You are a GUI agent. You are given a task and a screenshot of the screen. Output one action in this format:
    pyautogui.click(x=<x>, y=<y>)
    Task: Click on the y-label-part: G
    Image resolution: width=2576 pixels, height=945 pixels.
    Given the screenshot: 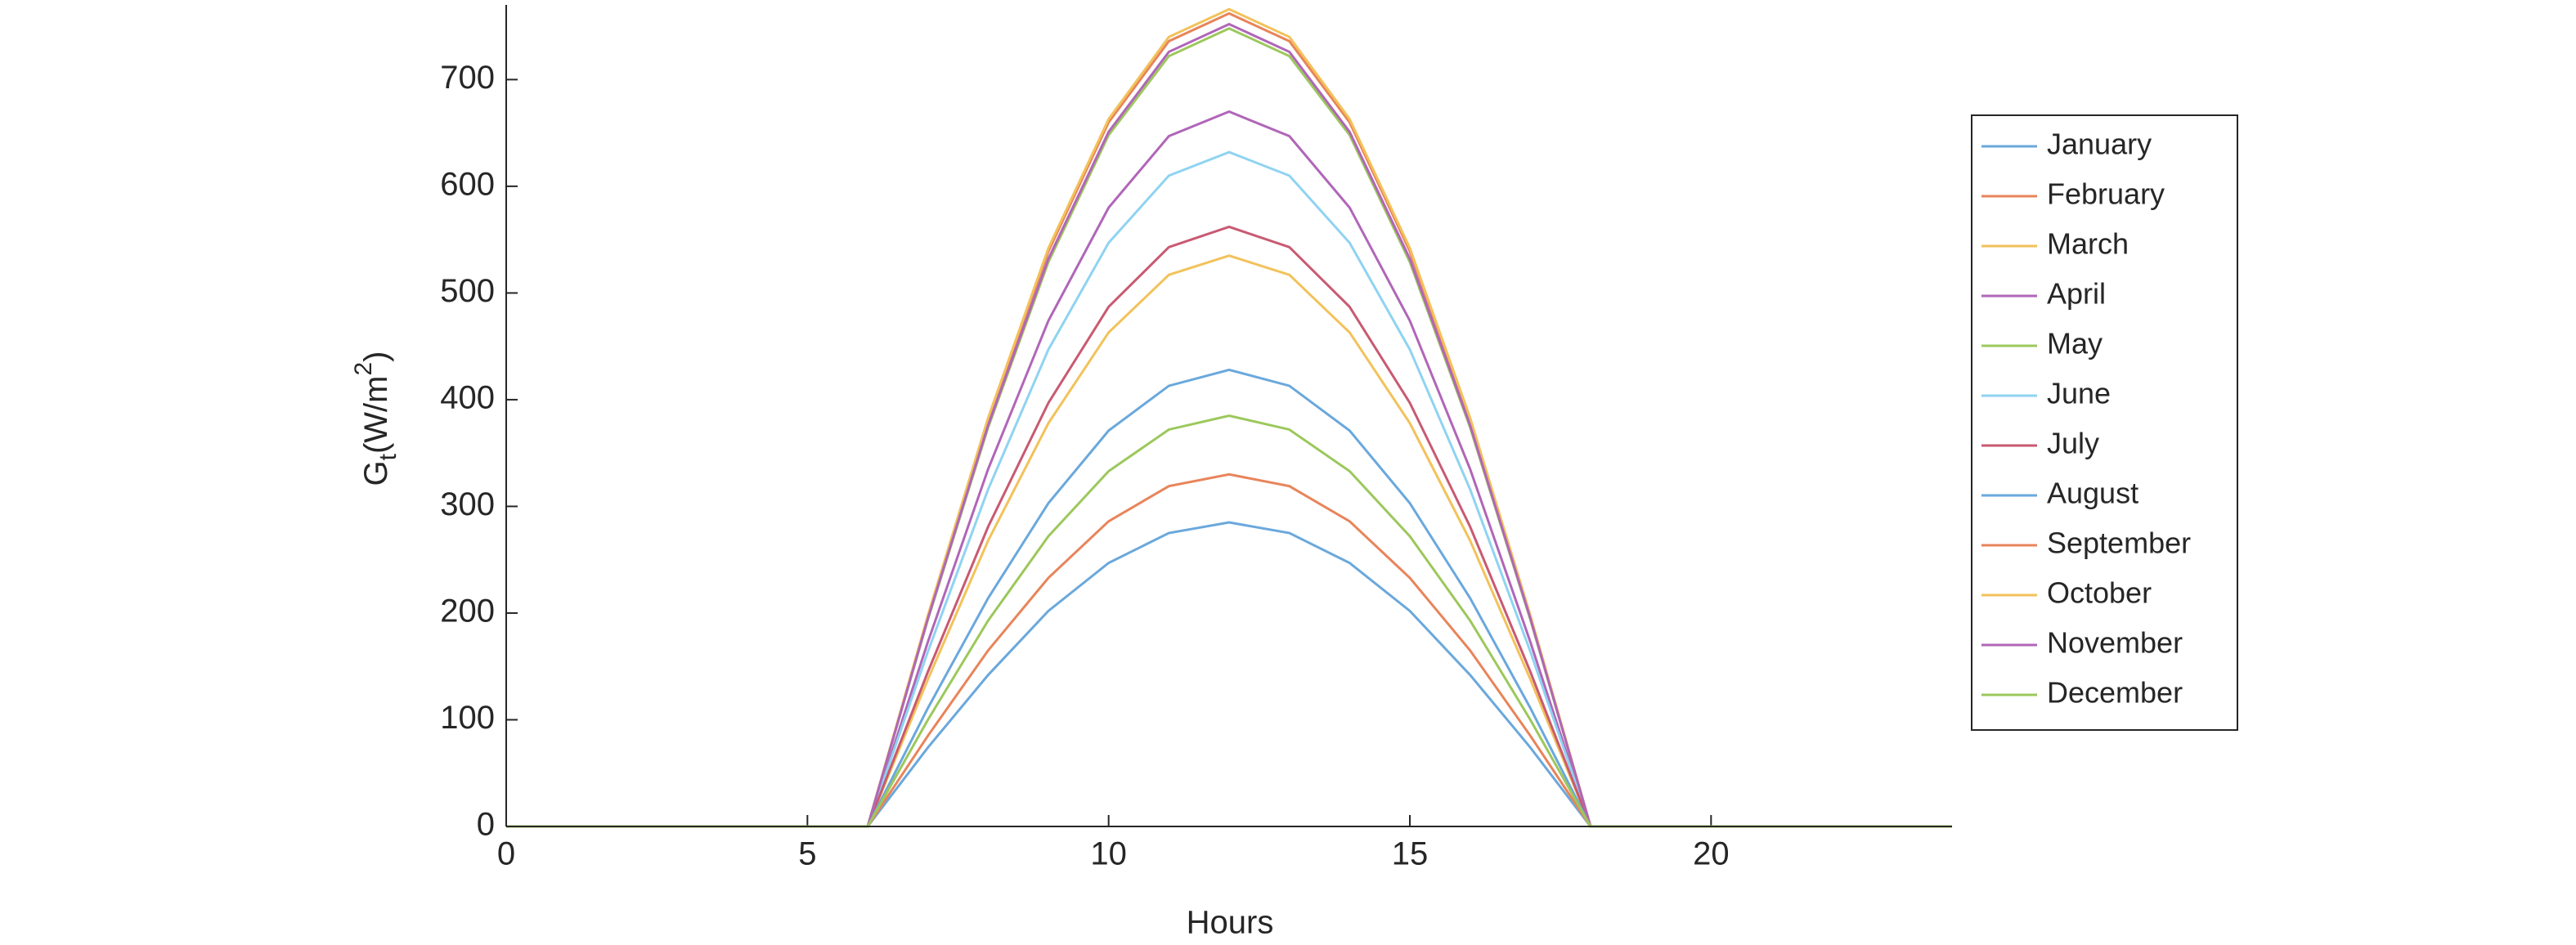 What is the action you would take?
    pyautogui.click(x=376, y=473)
    